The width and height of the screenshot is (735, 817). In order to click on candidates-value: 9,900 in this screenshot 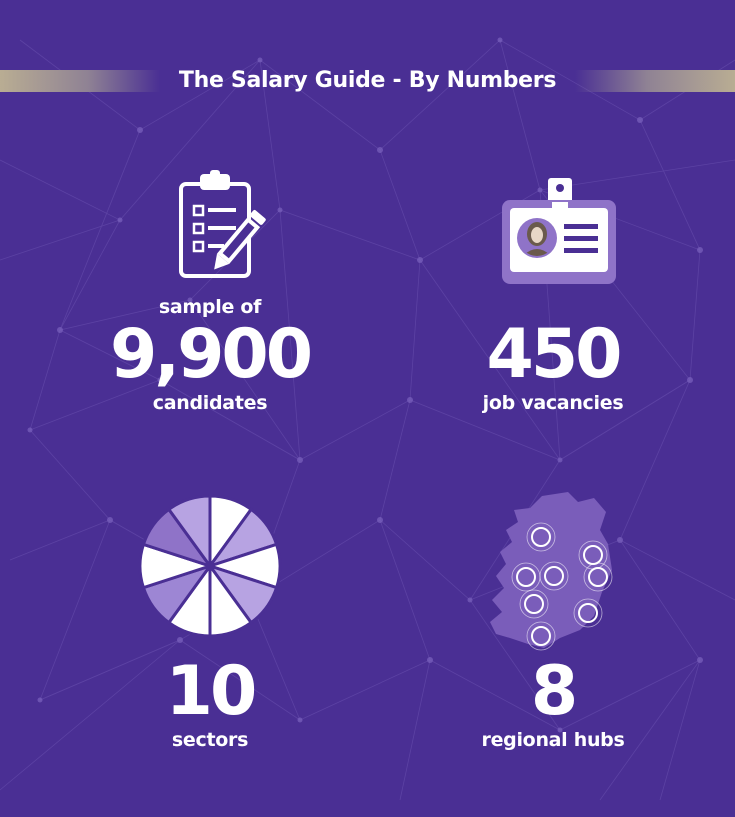, I will do `click(211, 354)`.